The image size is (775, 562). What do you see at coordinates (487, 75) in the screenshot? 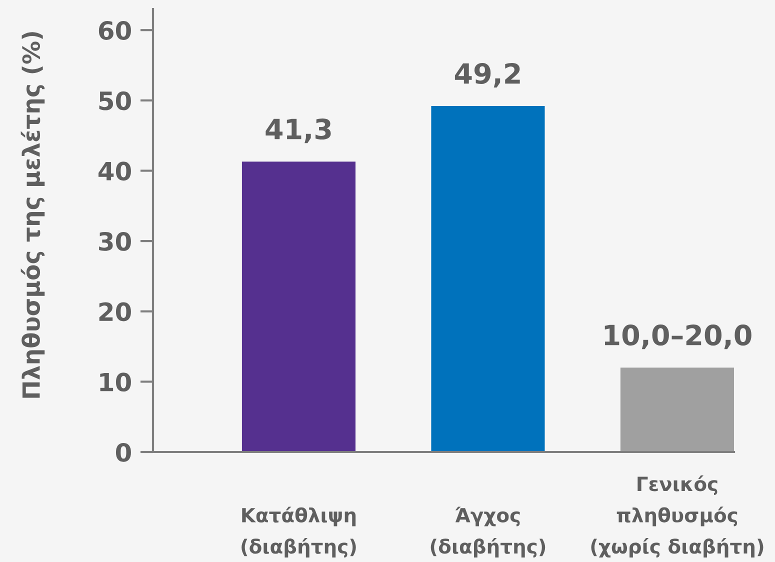
I see `data-label: 49,2` at bounding box center [487, 75].